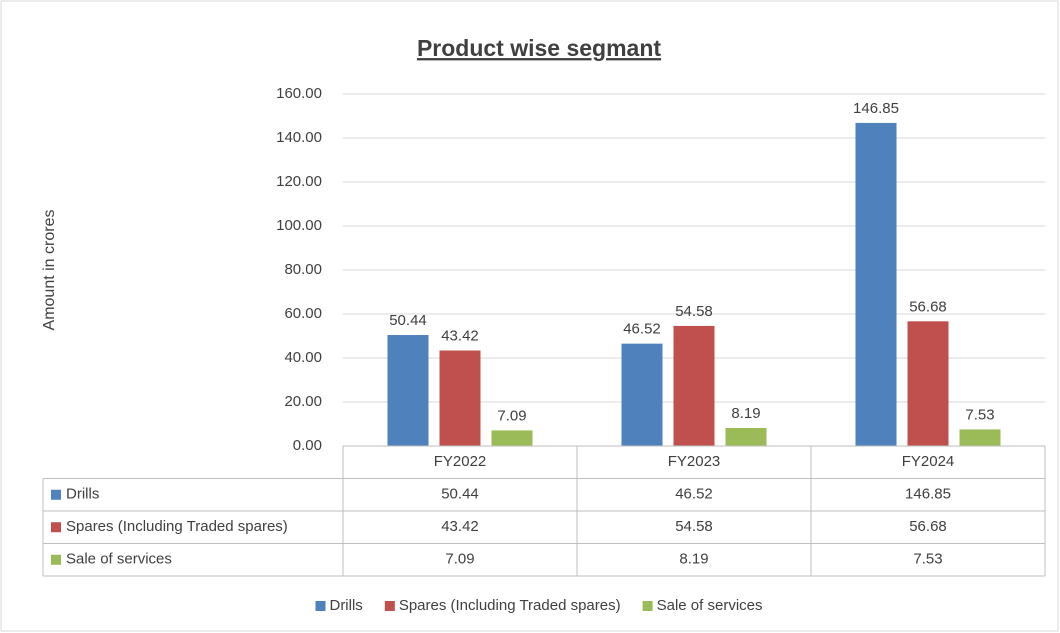 The height and width of the screenshot is (633, 1060). Describe the element at coordinates (460, 494) in the screenshot. I see `table-cell: 50.44` at that location.